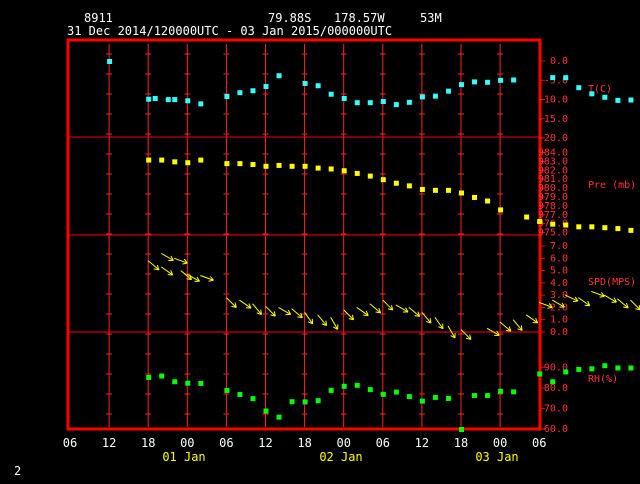  Describe the element at coordinates (559, 246) in the screenshot. I see `y-tick-label: 7.0` at that location.